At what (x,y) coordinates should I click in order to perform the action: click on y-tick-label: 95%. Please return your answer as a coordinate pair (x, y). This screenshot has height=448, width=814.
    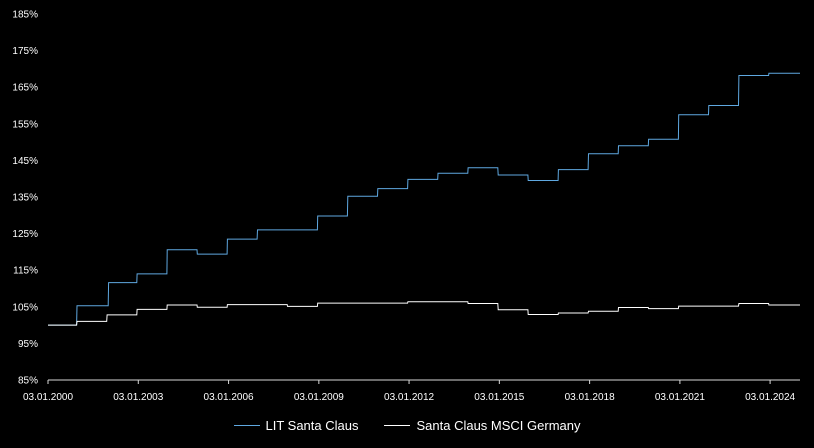
    Looking at the image, I should click on (28, 344).